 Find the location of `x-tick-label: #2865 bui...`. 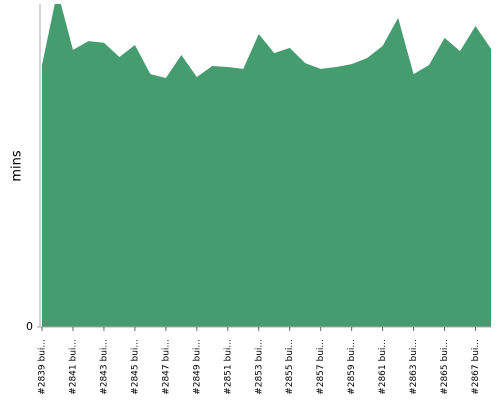

x-tick-label: #2865 bui... is located at coordinates (445, 367).